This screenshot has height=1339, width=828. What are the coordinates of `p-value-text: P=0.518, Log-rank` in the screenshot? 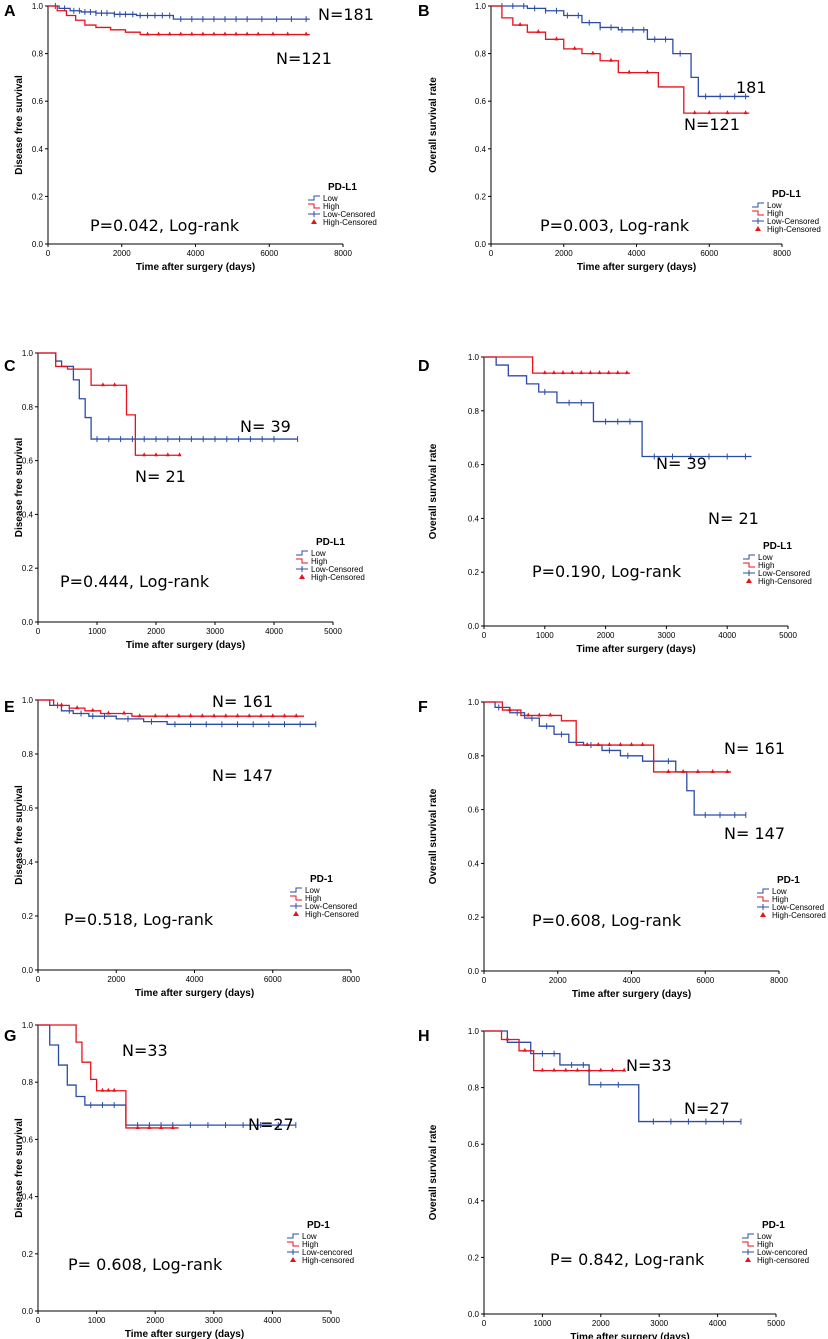 It's located at (139, 919).